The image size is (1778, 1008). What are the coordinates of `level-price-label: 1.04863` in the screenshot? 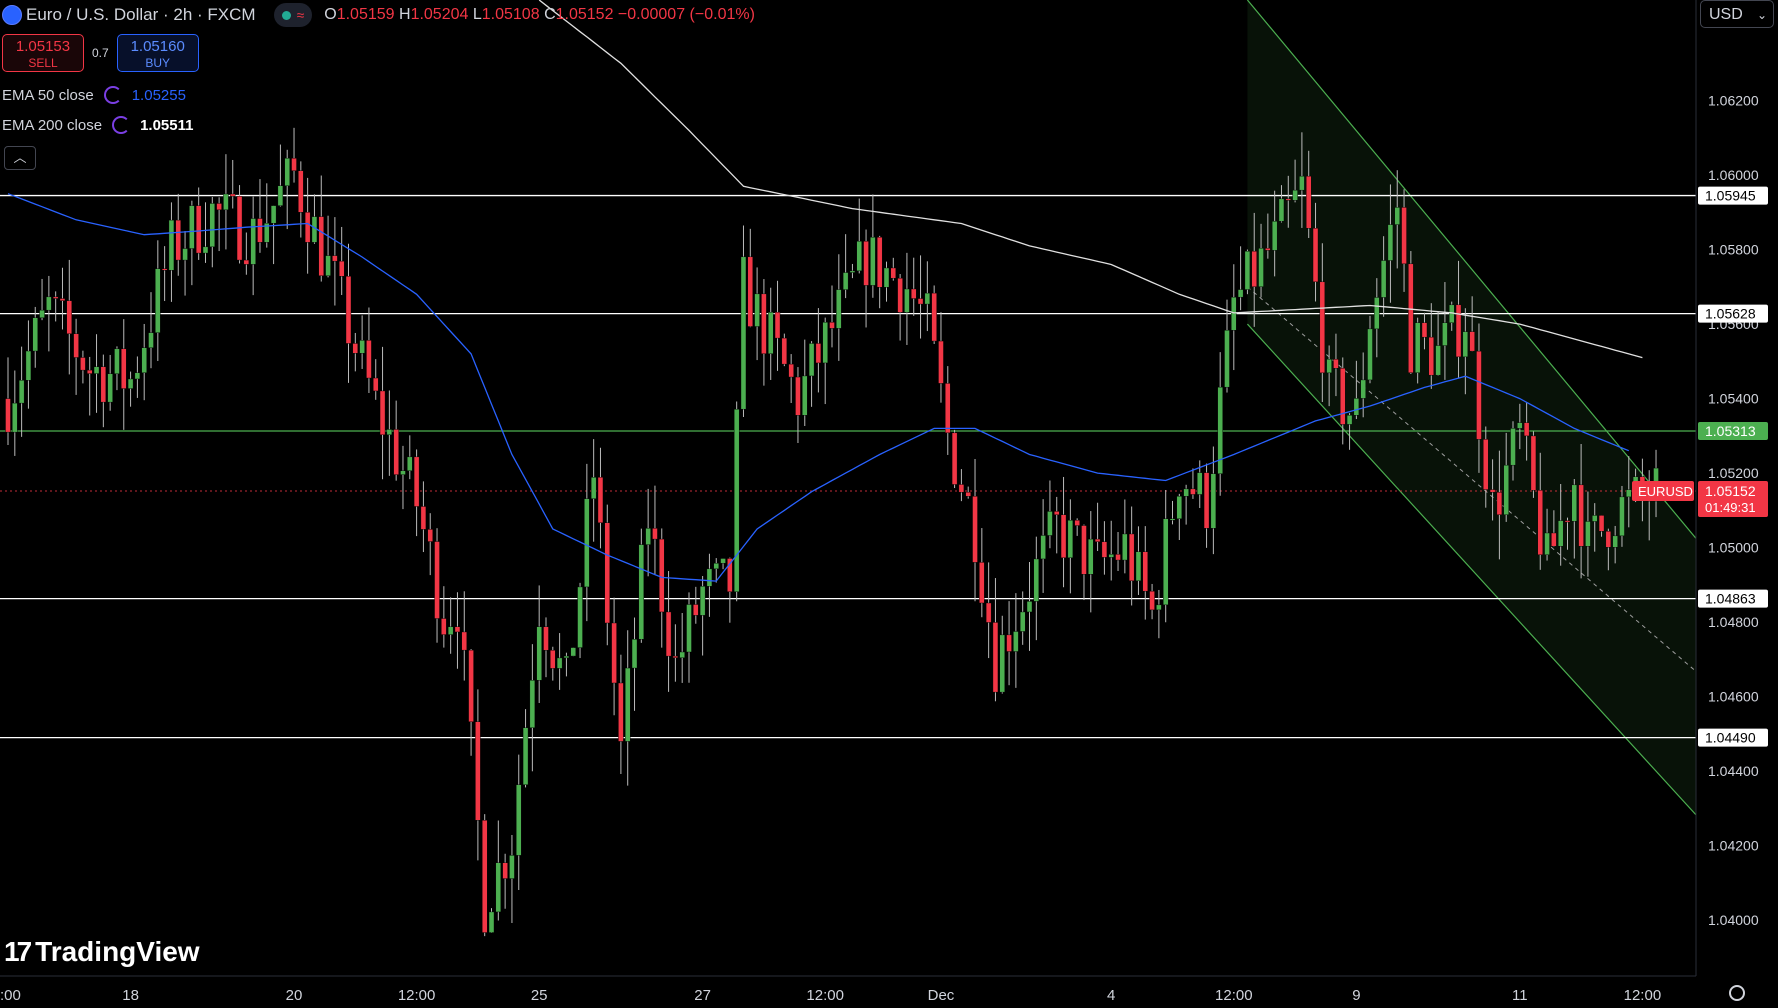 It's located at (1730, 599).